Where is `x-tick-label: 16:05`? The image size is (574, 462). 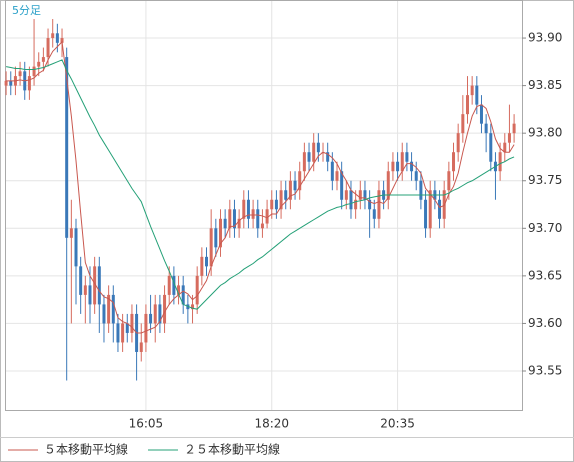 x-tick-label: 16:05 is located at coordinates (146, 424).